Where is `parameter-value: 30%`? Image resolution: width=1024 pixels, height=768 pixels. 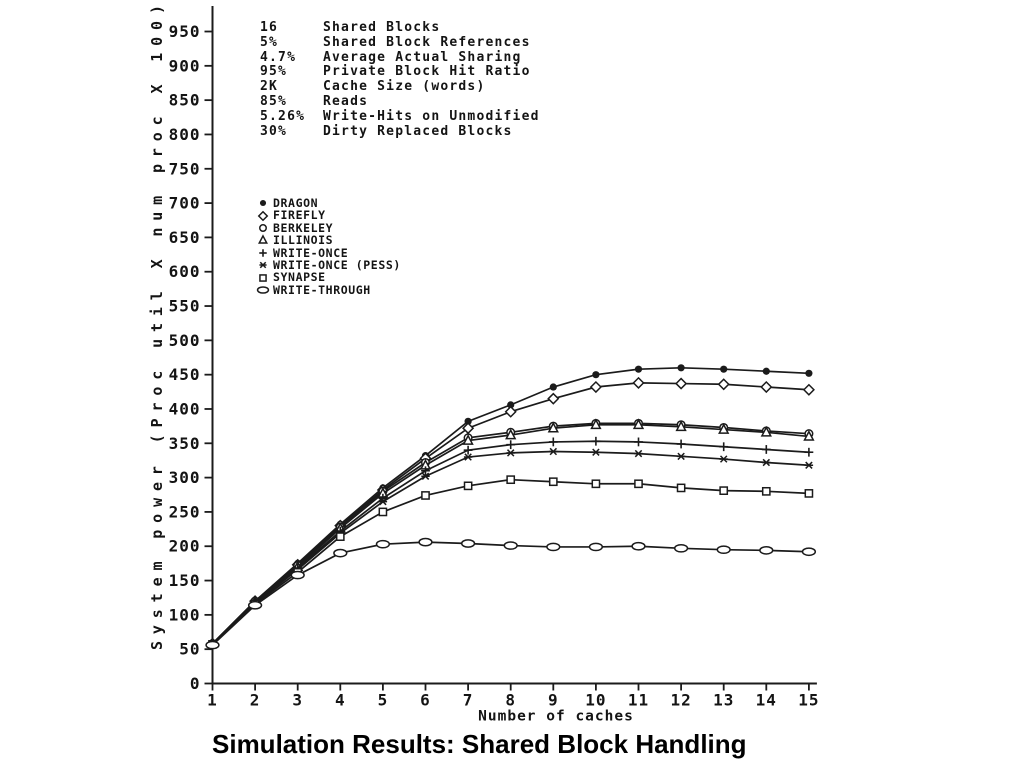 parameter-value: 30% is located at coordinates (274, 131).